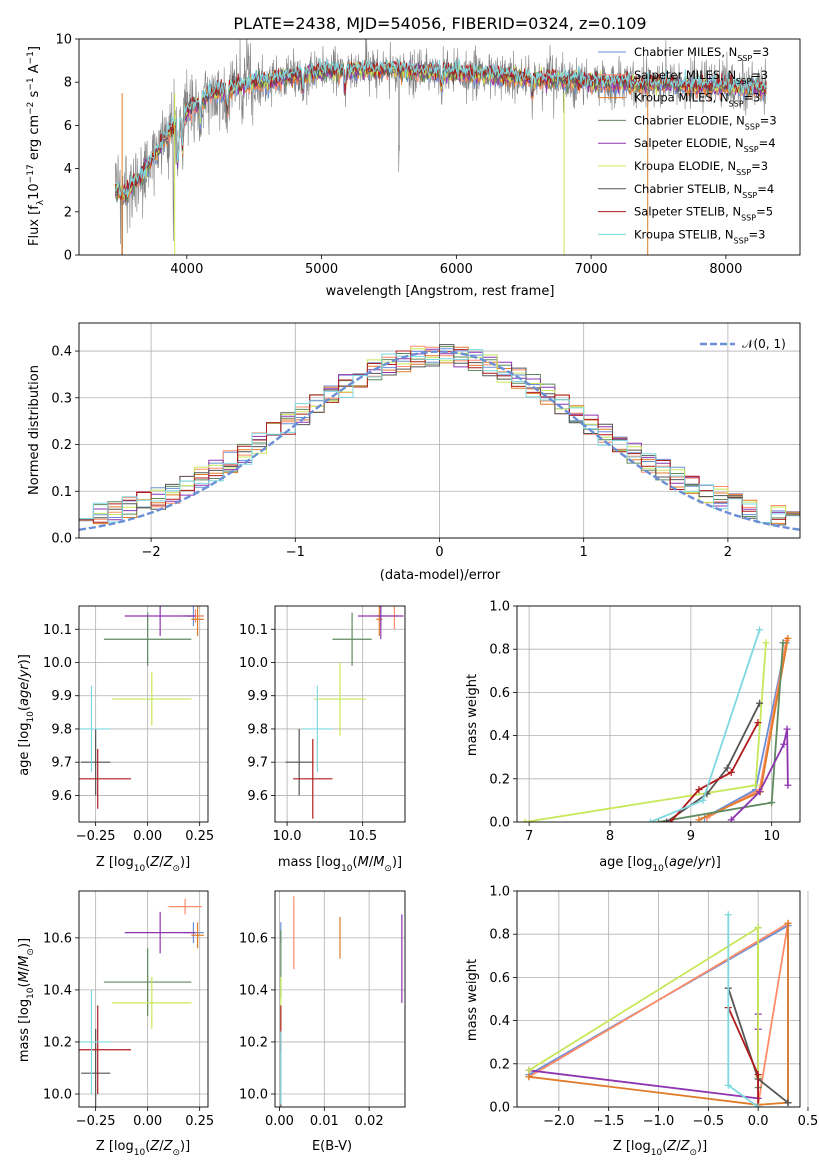 The image size is (819, 1170). Describe the element at coordinates (151, 552) in the screenshot. I see `x-tick-label: −2` at that location.